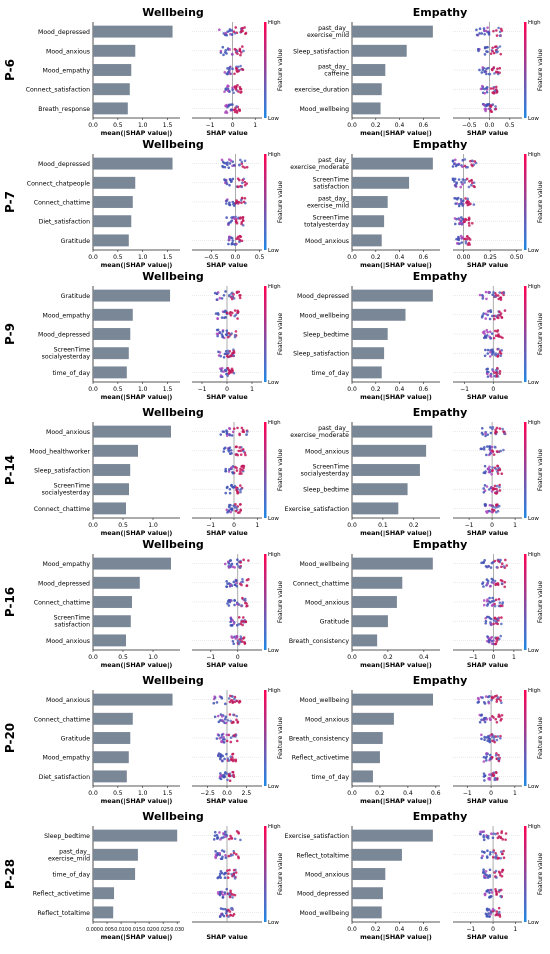 This screenshot has width=550, height=954. What do you see at coordinates (233, 125) in the screenshot?
I see `shap-tick-label: 0` at bounding box center [233, 125].